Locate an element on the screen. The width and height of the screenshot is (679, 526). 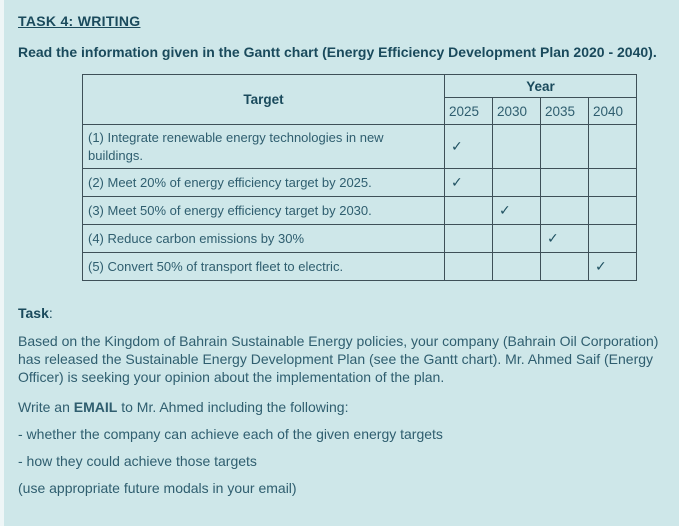
target-column-header: Target is located at coordinates (263, 100).